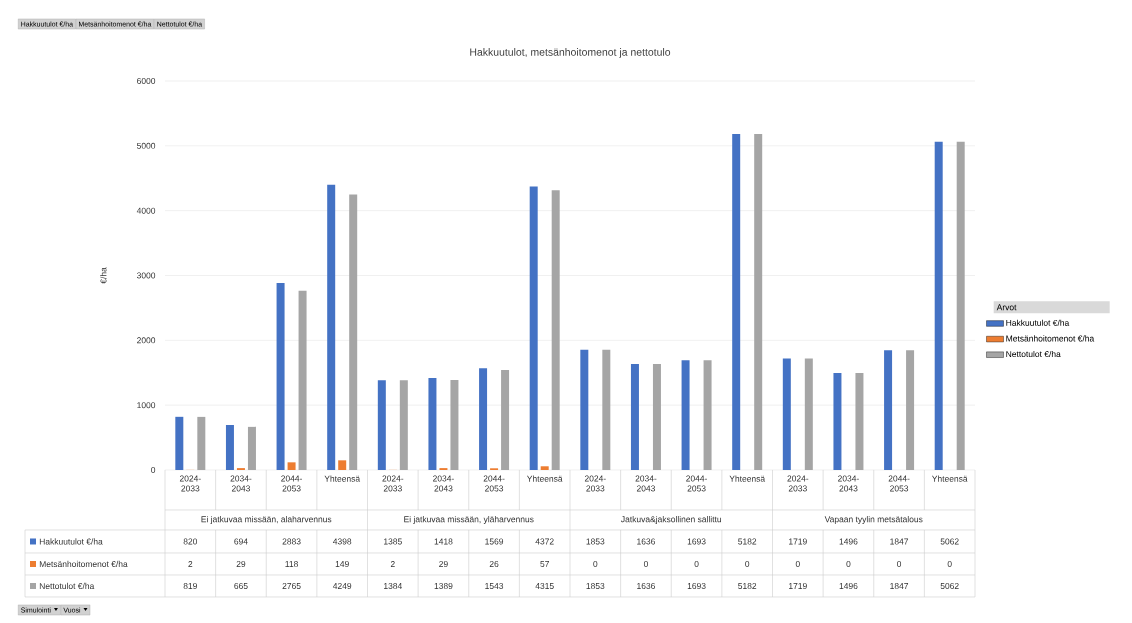 This screenshot has width=1132, height=623. I want to click on y-tick-label: 1000, so click(146, 405).